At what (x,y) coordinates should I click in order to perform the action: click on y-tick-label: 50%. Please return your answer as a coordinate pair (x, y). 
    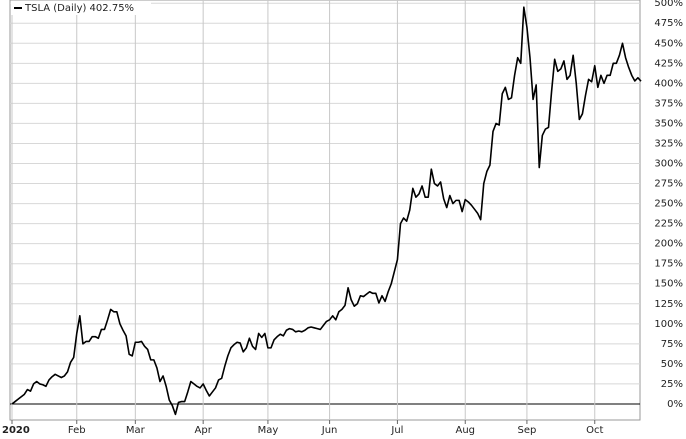
    Looking at the image, I should click on (672, 364).